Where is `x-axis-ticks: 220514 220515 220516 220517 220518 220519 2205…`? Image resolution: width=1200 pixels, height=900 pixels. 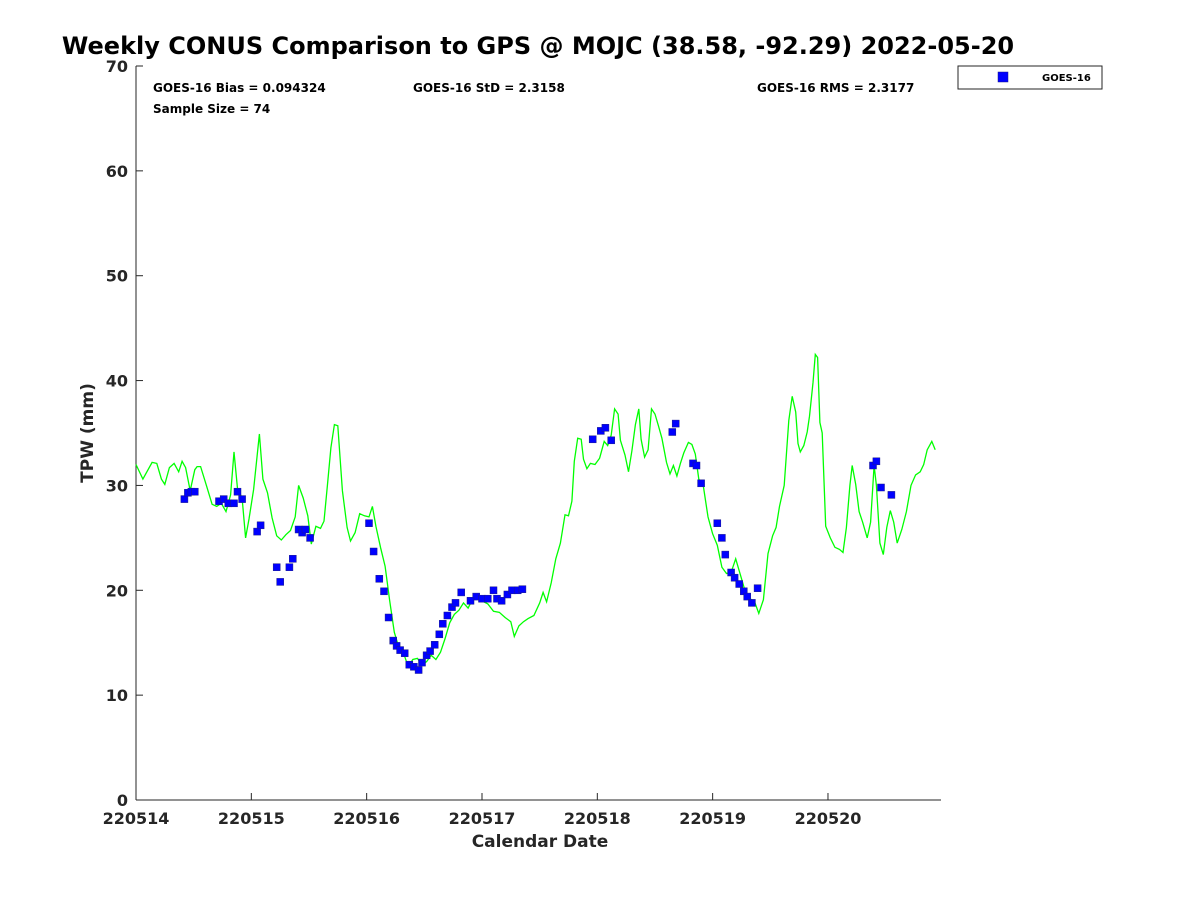 x-axis-ticks: 220514 220515 220516 220517 220518 220519 2205… is located at coordinates (482, 810).